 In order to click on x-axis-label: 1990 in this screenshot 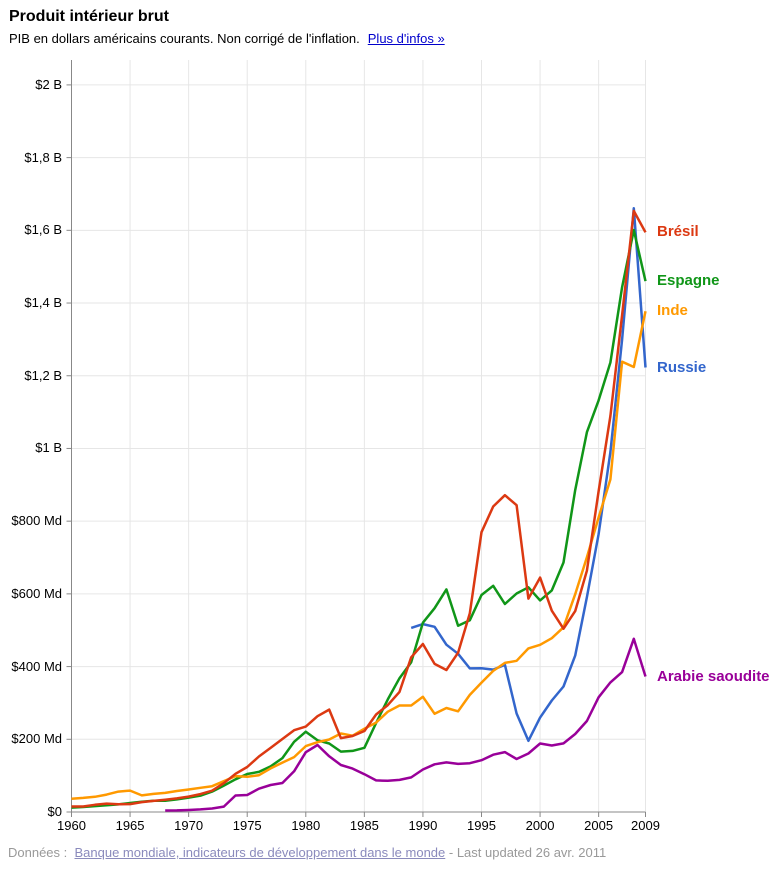, I will do `click(423, 825)`.